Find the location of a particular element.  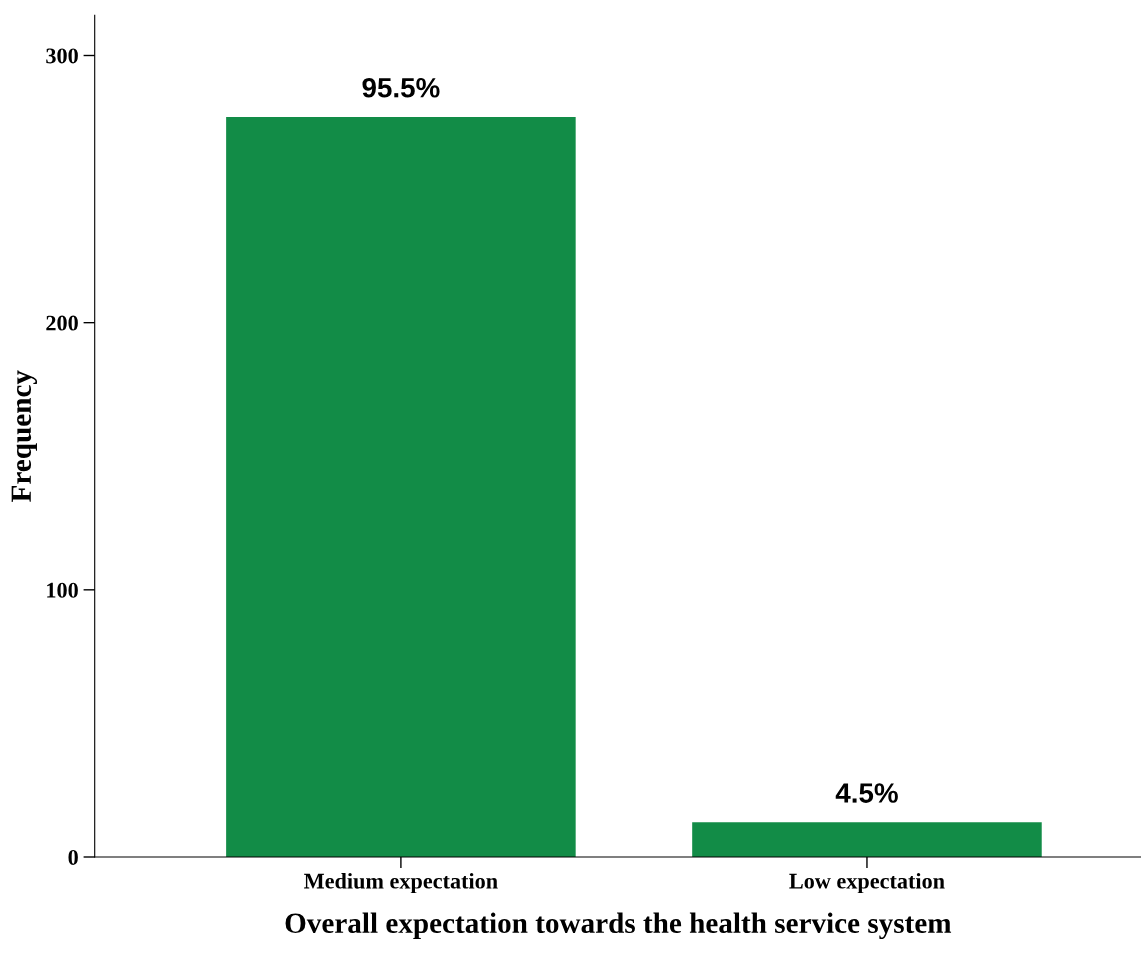

x-tick-label: Medium expectation is located at coordinates (401, 883).